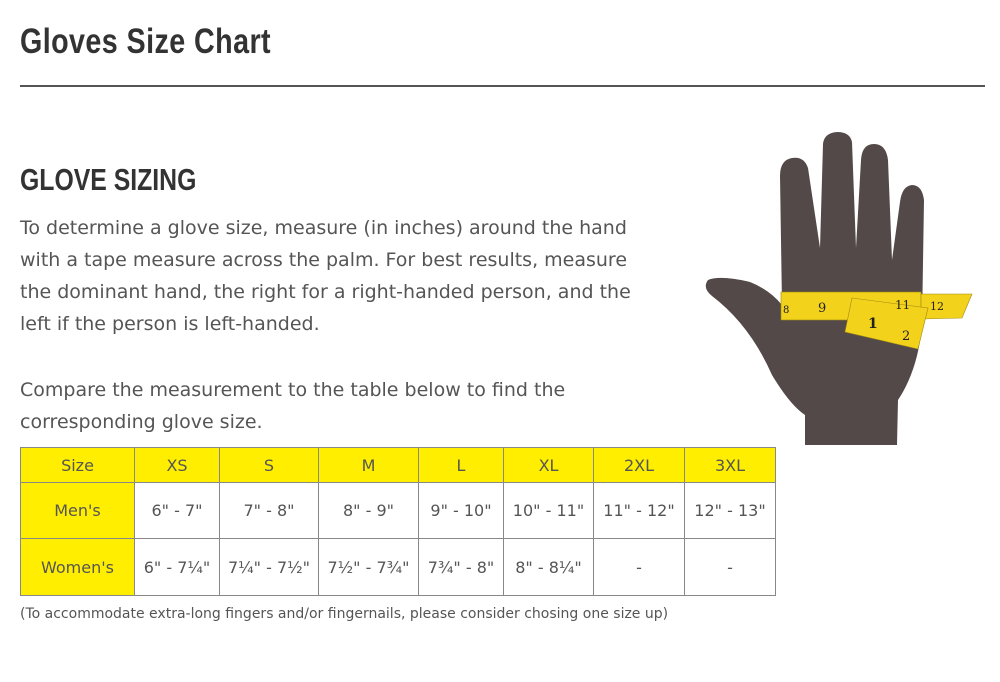  I want to click on table-cell: 7½" - 7¾", so click(368, 567).